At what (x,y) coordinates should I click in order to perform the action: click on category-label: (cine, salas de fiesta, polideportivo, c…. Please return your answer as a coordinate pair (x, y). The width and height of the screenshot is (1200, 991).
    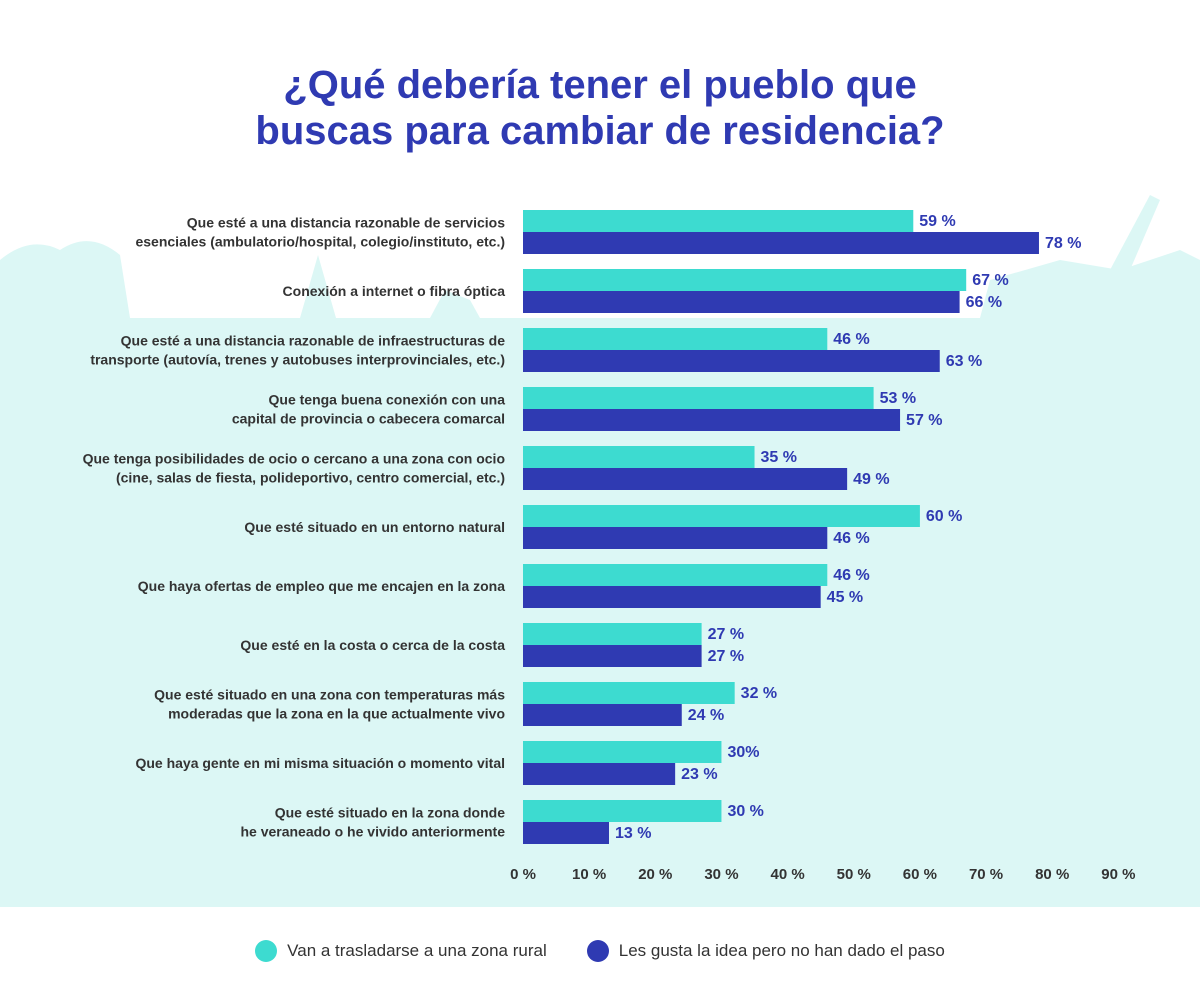
    Looking at the image, I should click on (310, 478).